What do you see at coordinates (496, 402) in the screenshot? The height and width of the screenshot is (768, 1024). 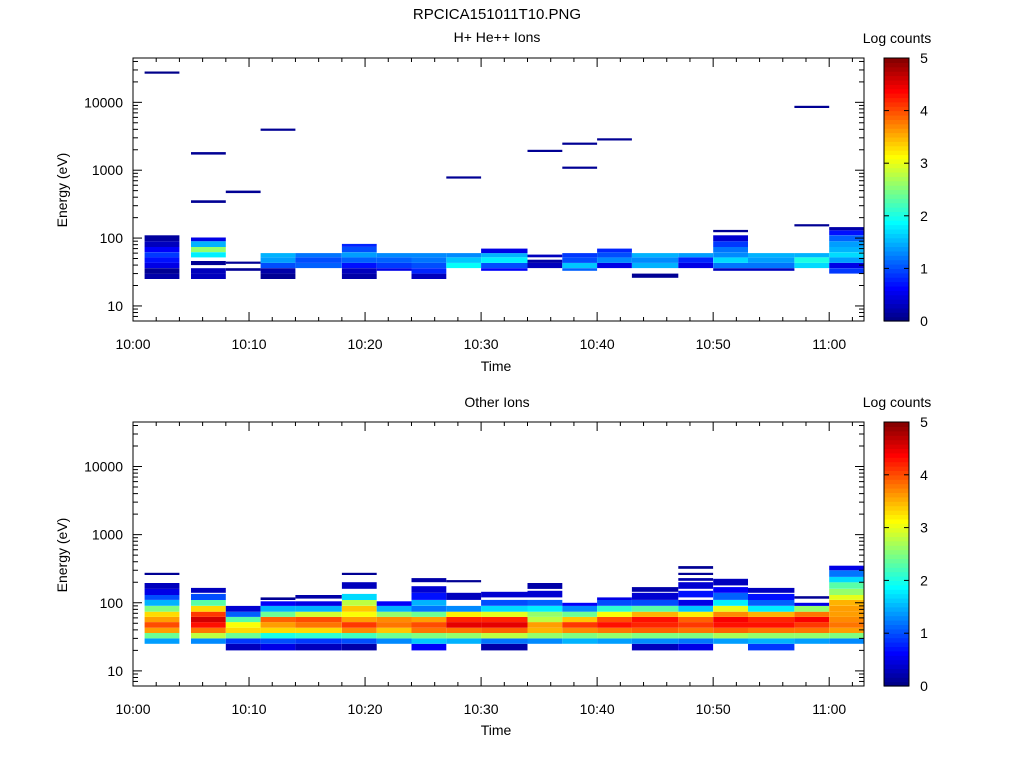 I see `panel-title: Other Ions` at bounding box center [496, 402].